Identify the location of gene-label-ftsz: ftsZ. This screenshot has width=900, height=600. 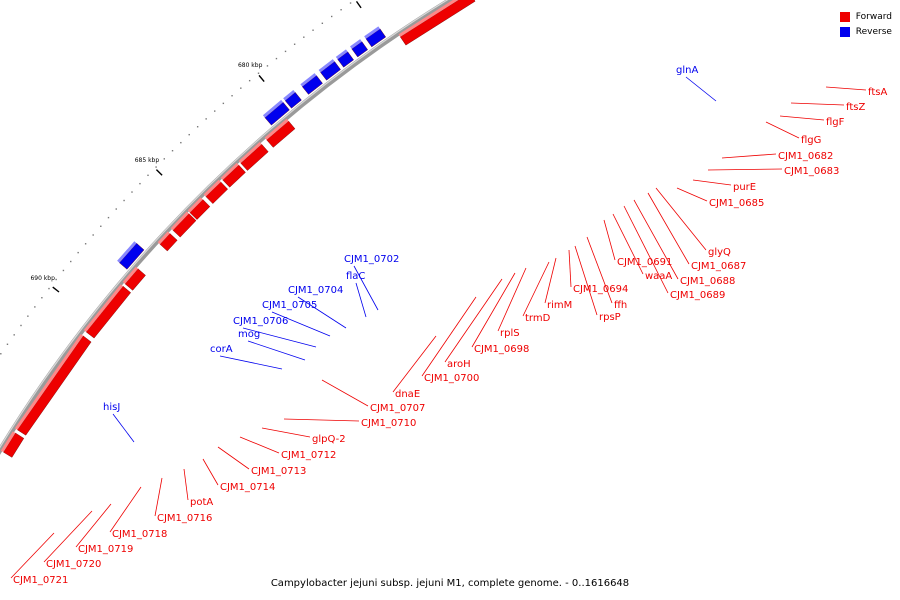
(855, 107).